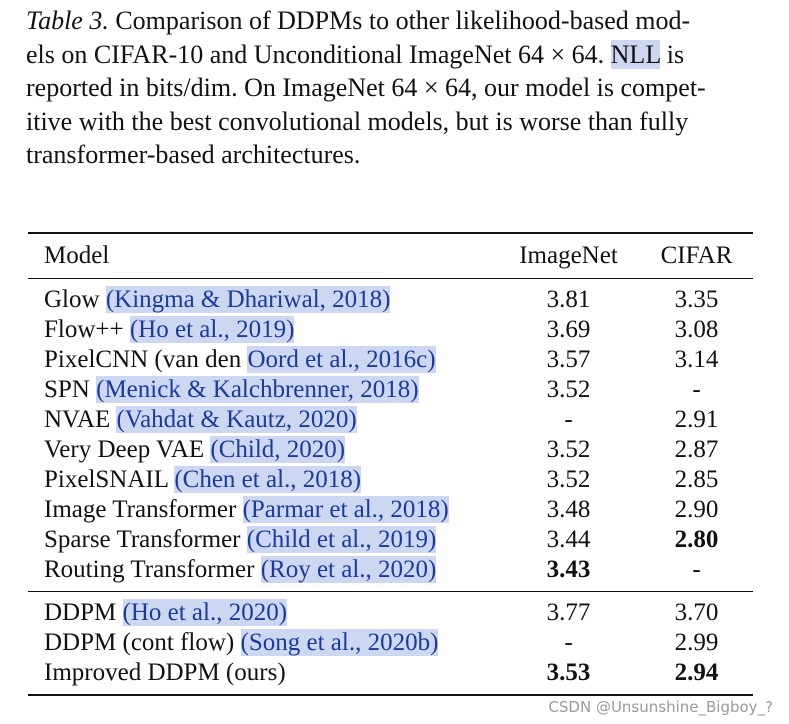  I want to click on model-name: Routing Transformer, so click(149, 569).